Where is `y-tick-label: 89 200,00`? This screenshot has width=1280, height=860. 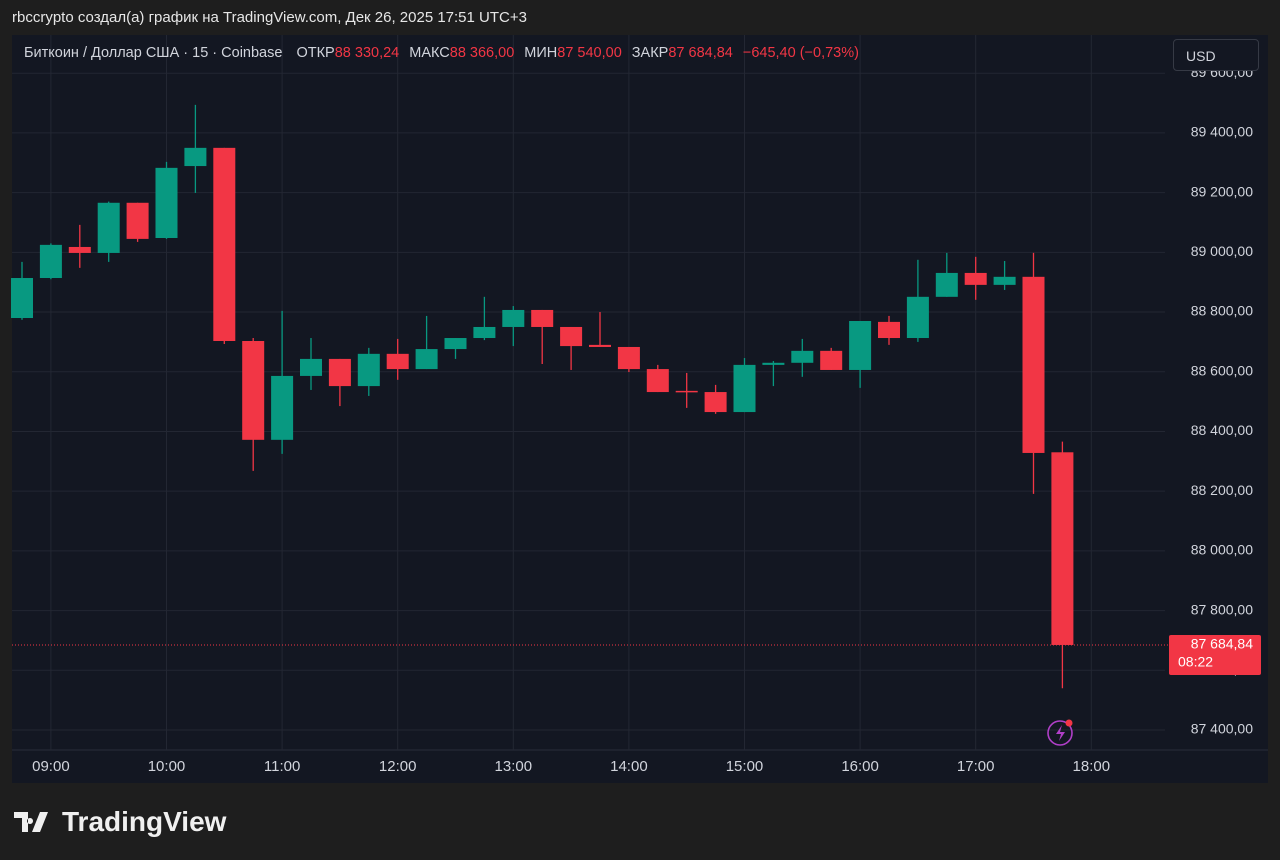
y-tick-label: 89 200,00 is located at coordinates (1222, 191).